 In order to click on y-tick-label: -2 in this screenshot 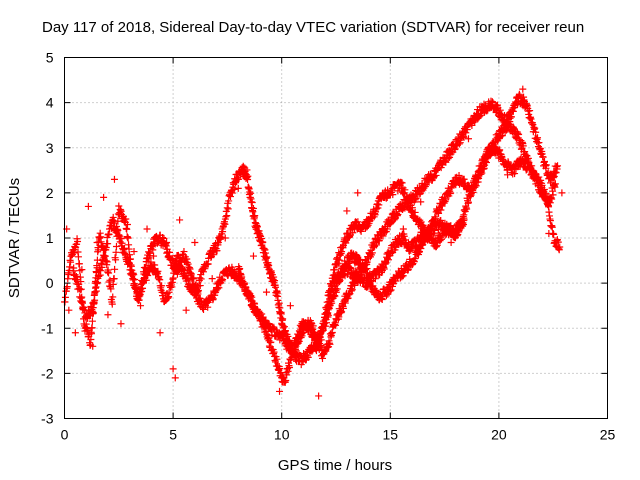, I will do `click(47, 373)`.